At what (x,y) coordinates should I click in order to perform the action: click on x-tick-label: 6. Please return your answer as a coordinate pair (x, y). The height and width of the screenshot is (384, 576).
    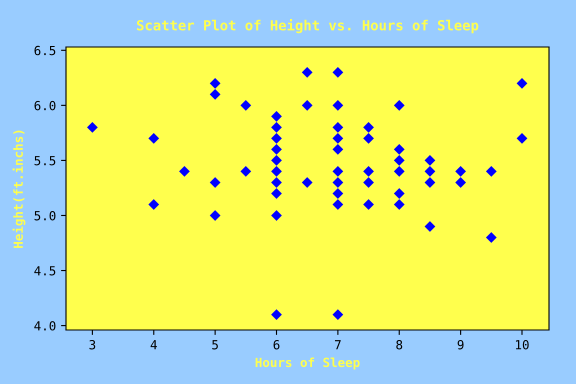
    Looking at the image, I should click on (277, 345).